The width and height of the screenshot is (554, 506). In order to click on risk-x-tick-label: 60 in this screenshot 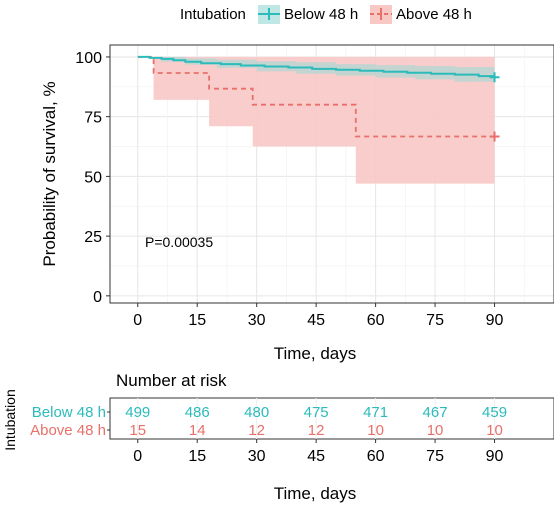, I will do `click(376, 456)`.